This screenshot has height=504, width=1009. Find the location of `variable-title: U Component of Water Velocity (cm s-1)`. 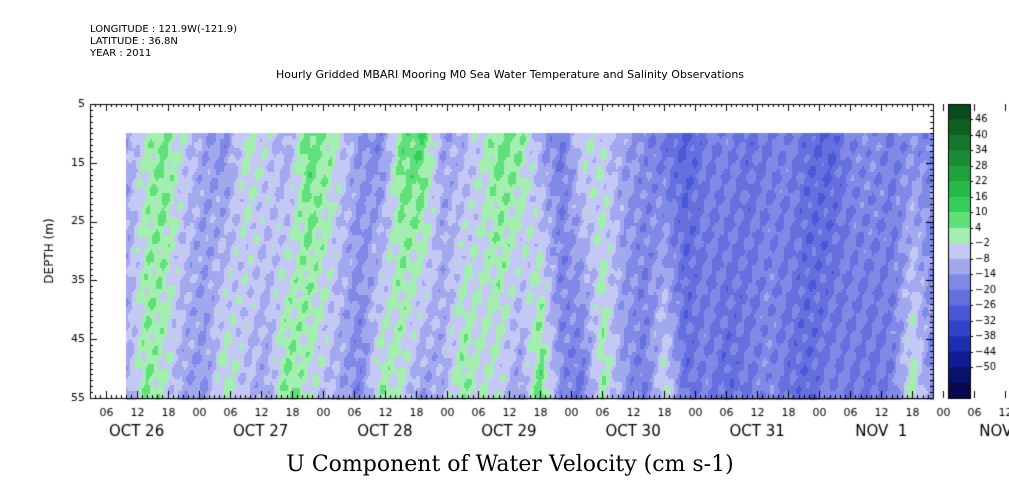

variable-title: U Component of Water Velocity (cm s-1) is located at coordinates (510, 464).